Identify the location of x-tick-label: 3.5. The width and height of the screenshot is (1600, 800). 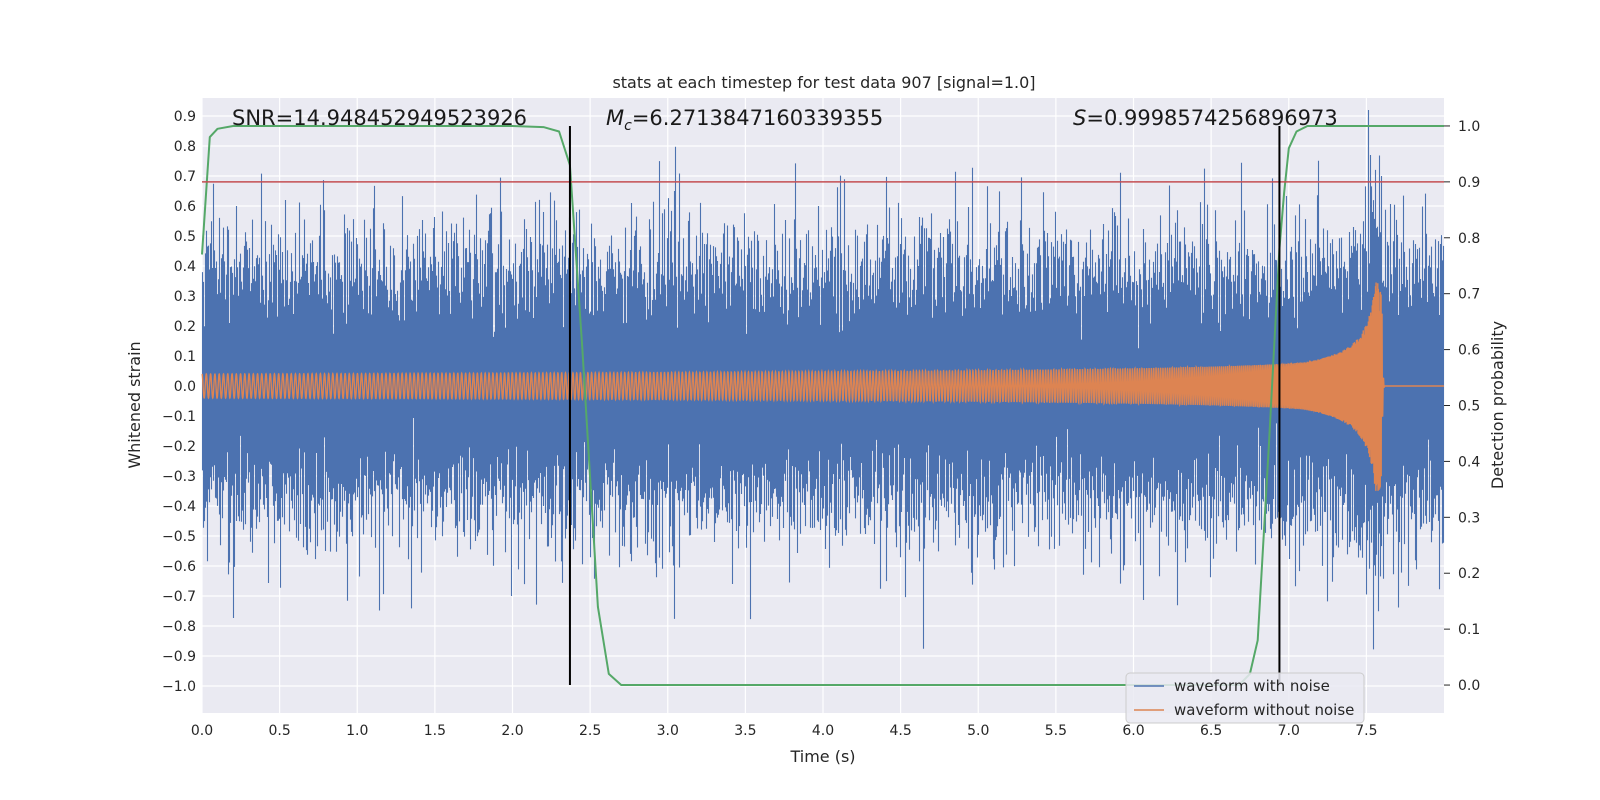
(745, 731).